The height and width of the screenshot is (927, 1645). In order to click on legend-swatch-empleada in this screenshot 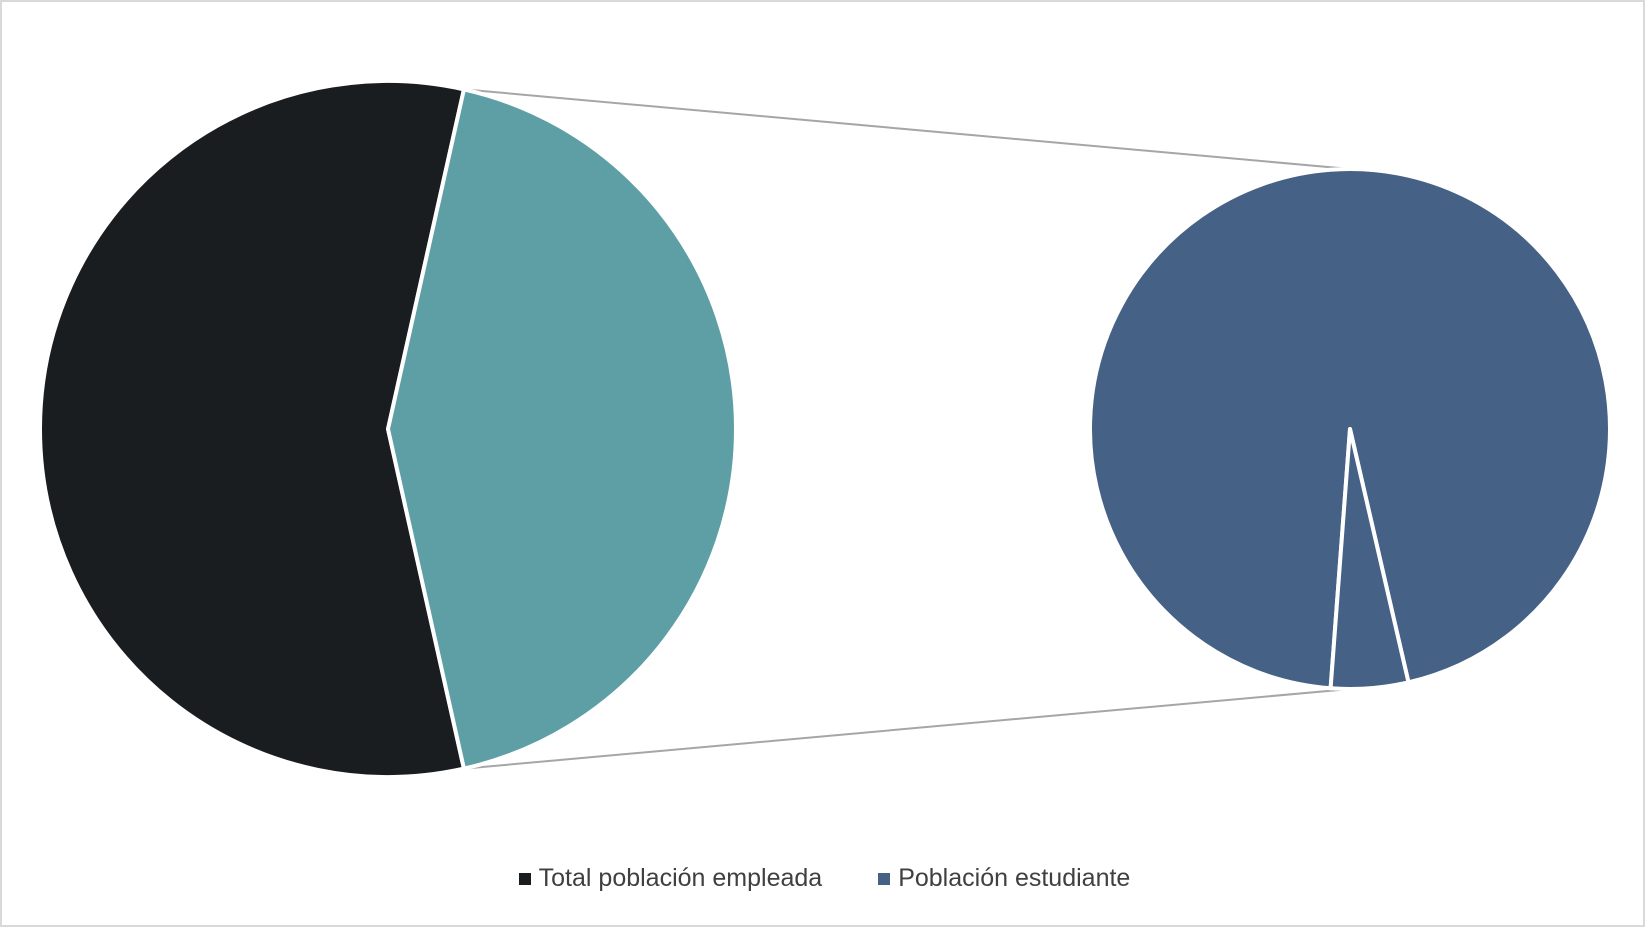, I will do `click(524, 878)`.